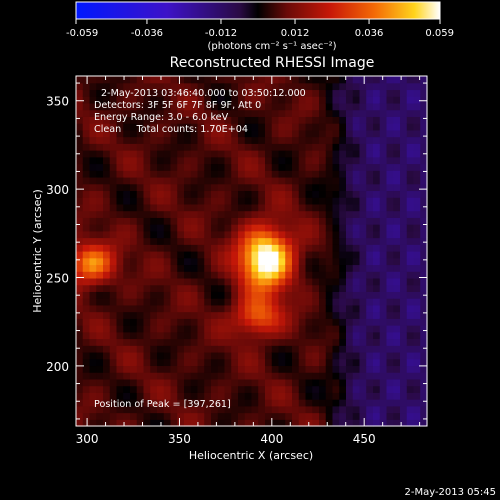 The image size is (500, 500). What do you see at coordinates (179, 439) in the screenshot?
I see `x-tick-label: 350` at bounding box center [179, 439].